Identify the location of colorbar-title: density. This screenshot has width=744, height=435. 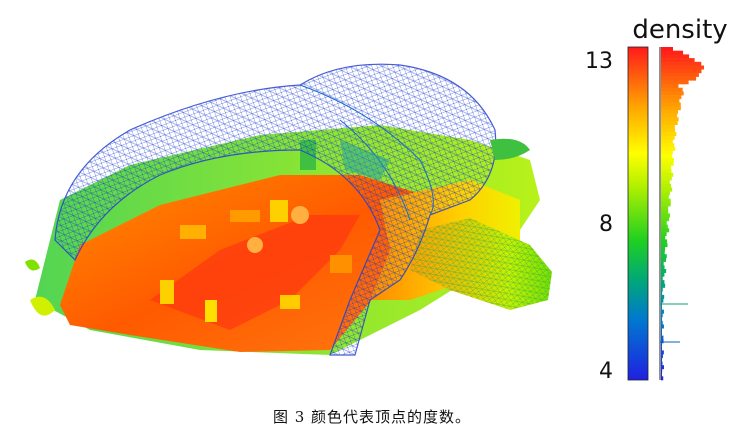
(679, 30).